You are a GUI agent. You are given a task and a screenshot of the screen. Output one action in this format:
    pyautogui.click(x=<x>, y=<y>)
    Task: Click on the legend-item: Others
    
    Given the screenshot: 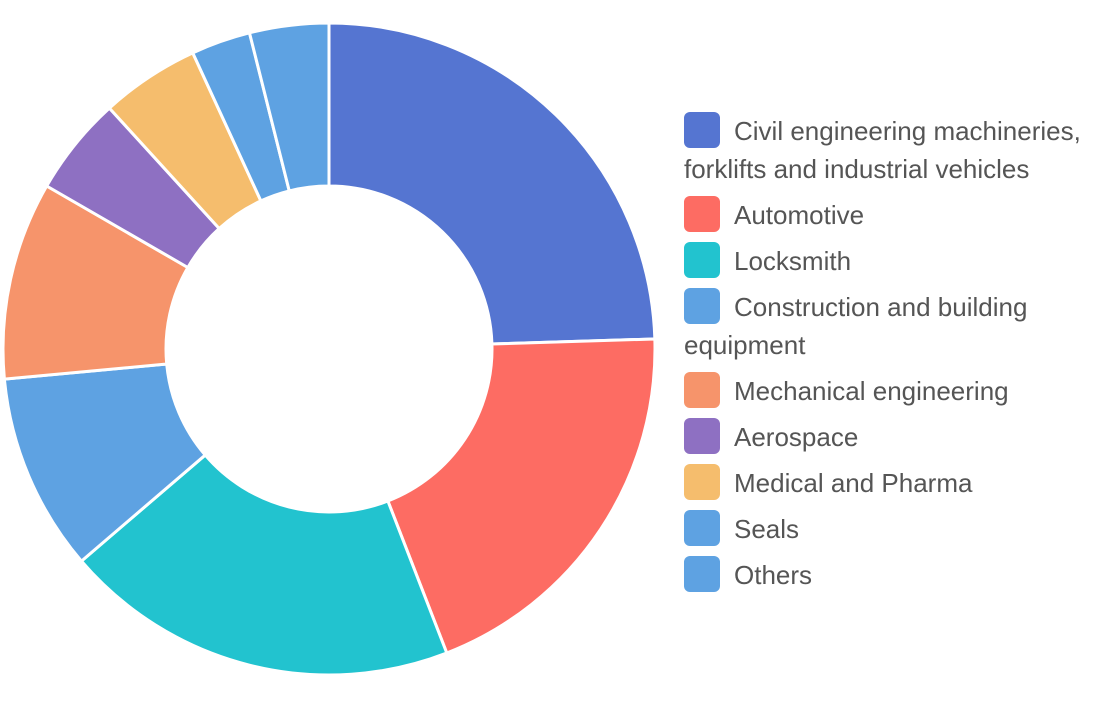 What is the action you would take?
    pyautogui.click(x=890, y=575)
    